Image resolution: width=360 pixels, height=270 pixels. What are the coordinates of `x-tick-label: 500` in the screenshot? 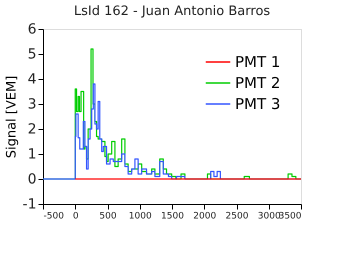 It's located at (108, 217).